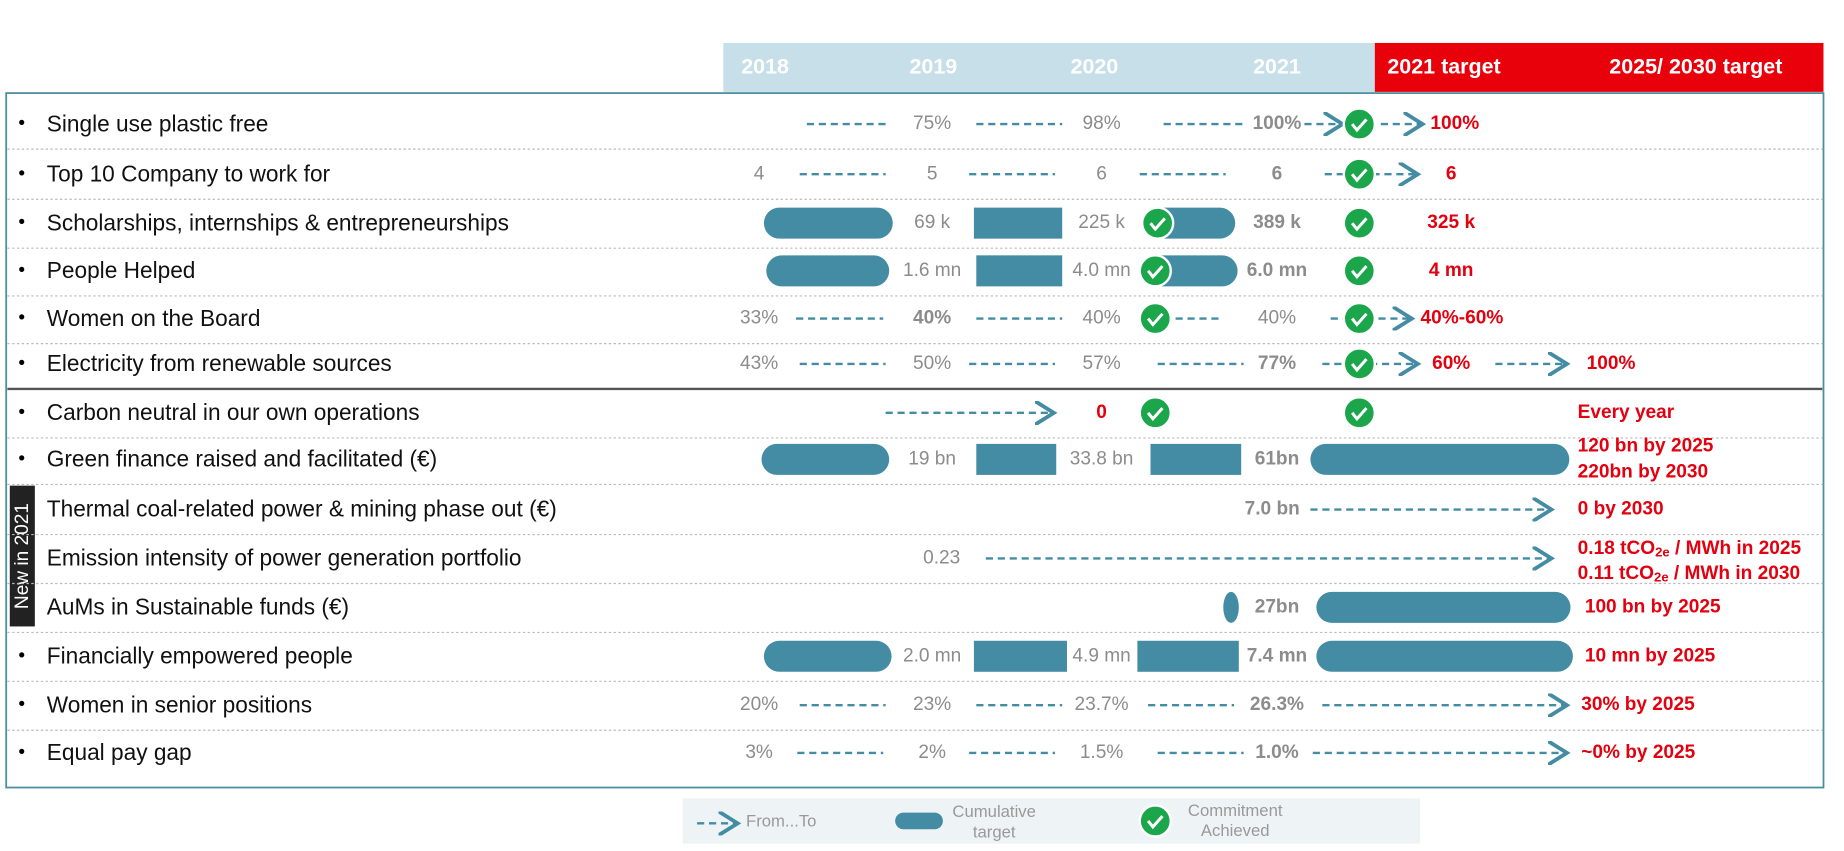 The image size is (1844, 851). I want to click on cell-value: 33.8 bn, so click(1102, 458).